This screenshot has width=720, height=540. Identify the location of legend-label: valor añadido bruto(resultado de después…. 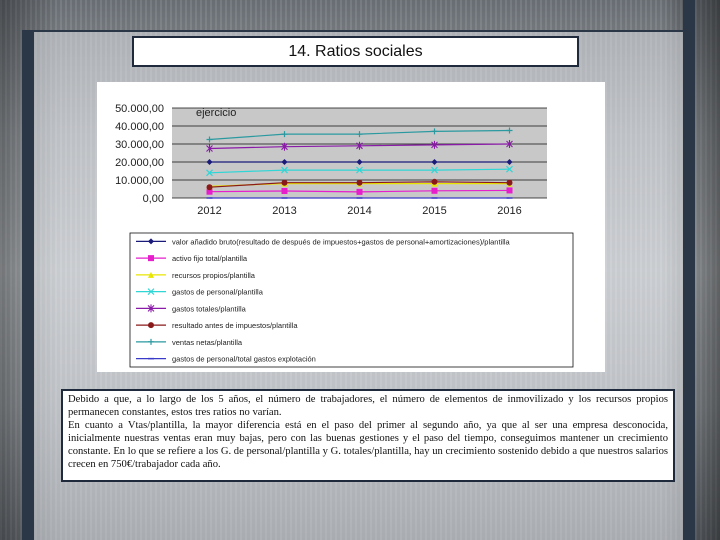
(341, 241).